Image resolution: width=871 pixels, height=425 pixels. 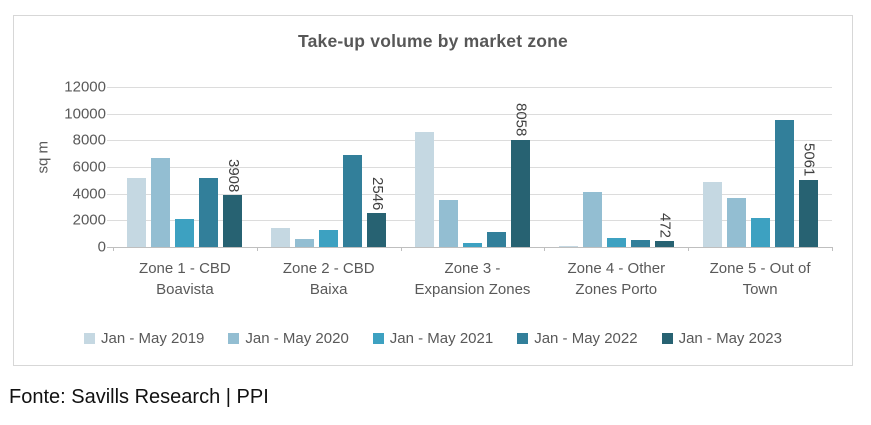 I want to click on bar-group: 8058, so click(x=473, y=167).